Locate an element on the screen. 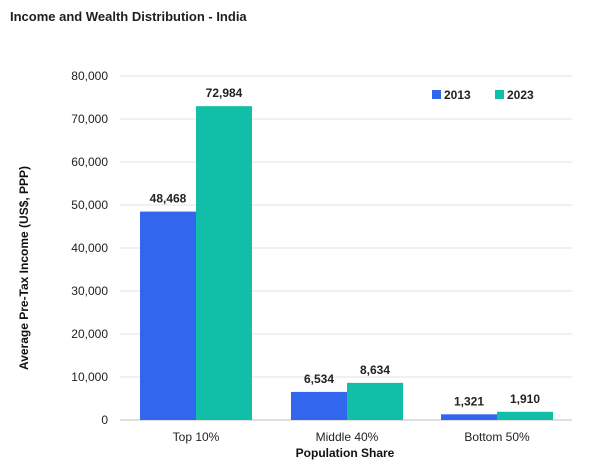 The width and height of the screenshot is (600, 466). chart-title: Income and Wealth Distribution - India is located at coordinates (128, 16).